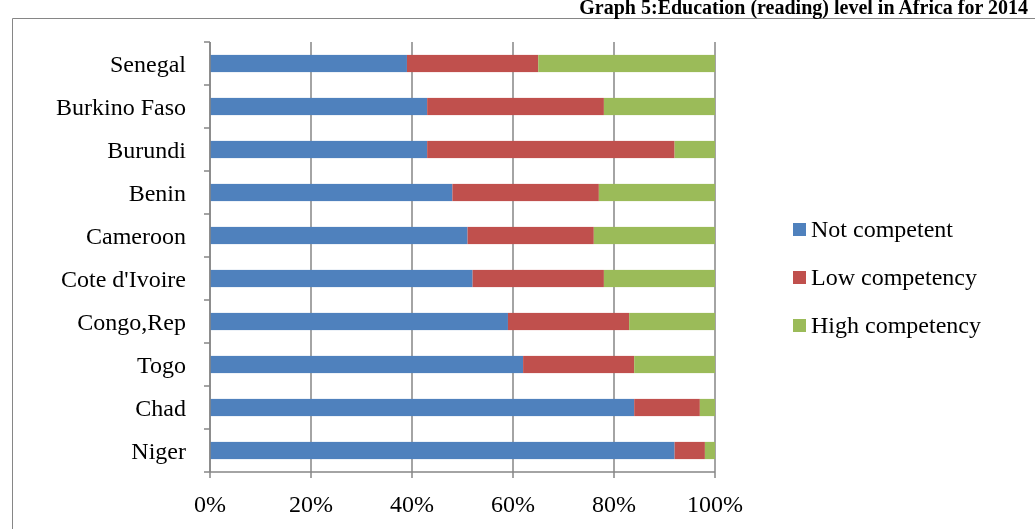 This screenshot has height=529, width=1035. I want to click on x-tick-label: 0%, so click(210, 504).